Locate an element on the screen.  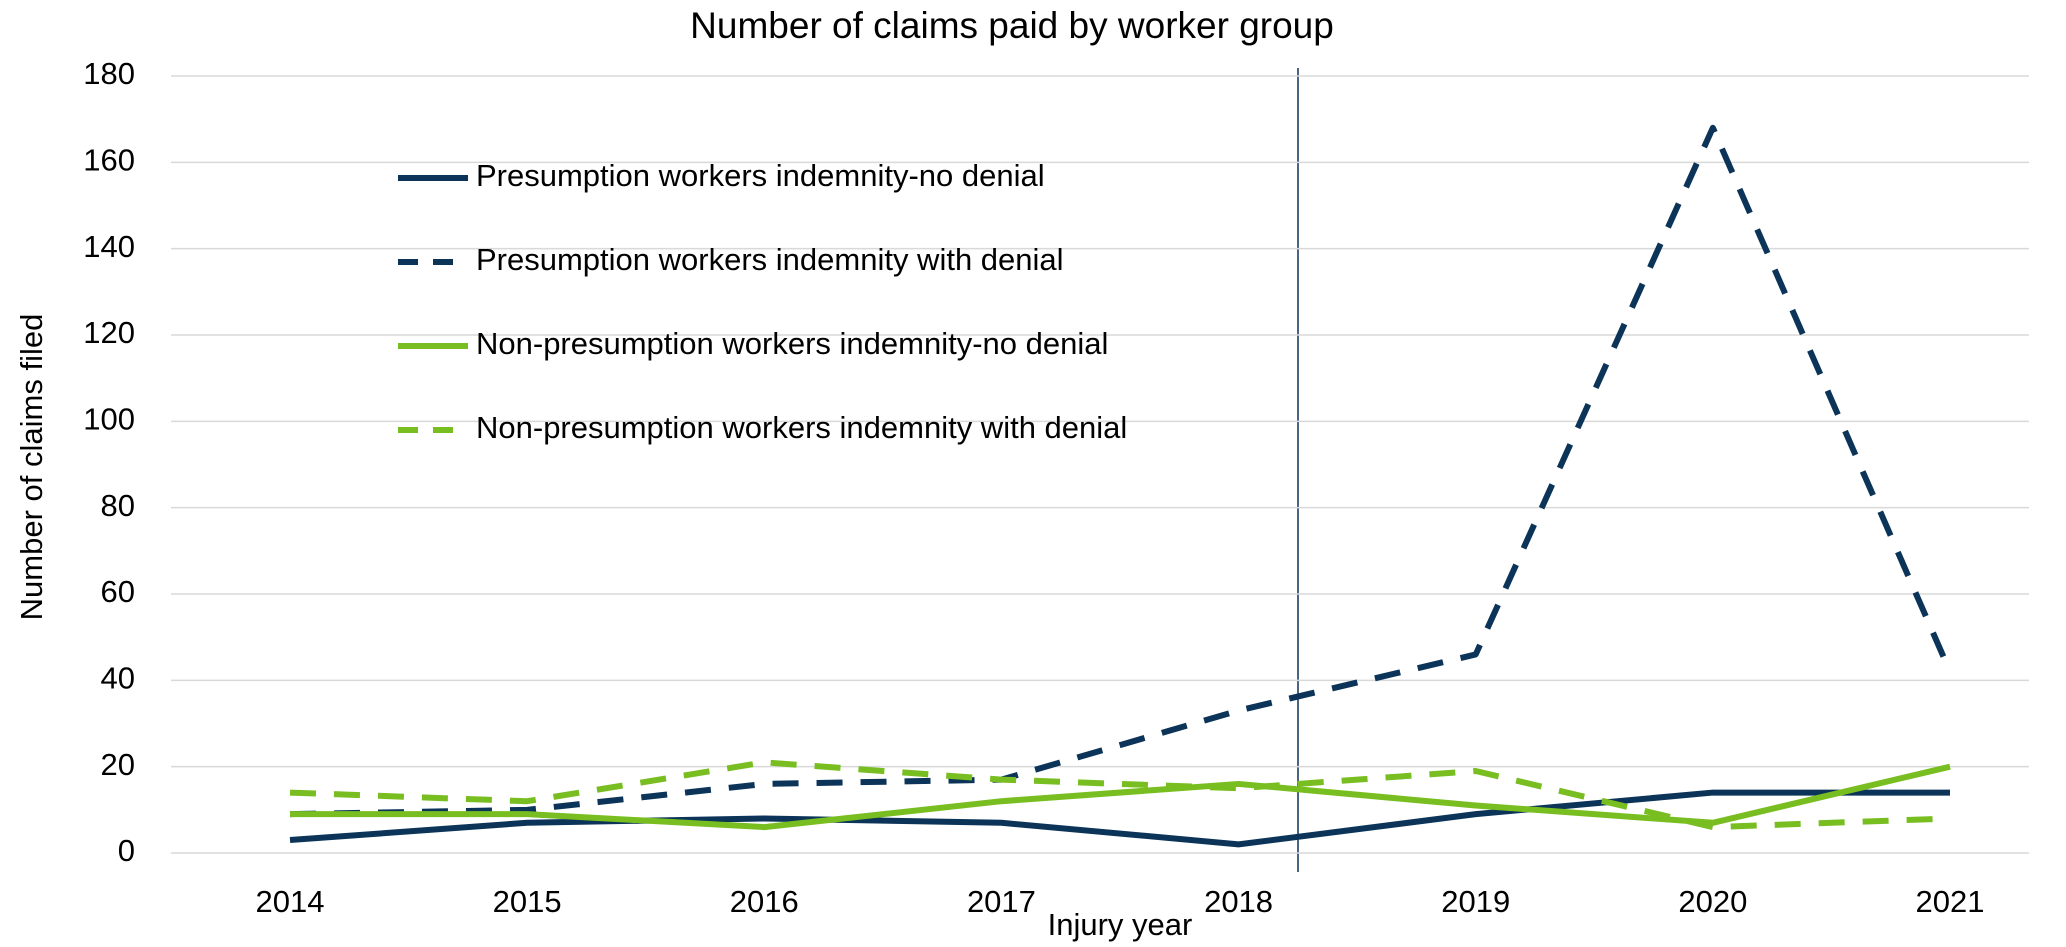
y-tick-label: 20 is located at coordinates (118, 764).